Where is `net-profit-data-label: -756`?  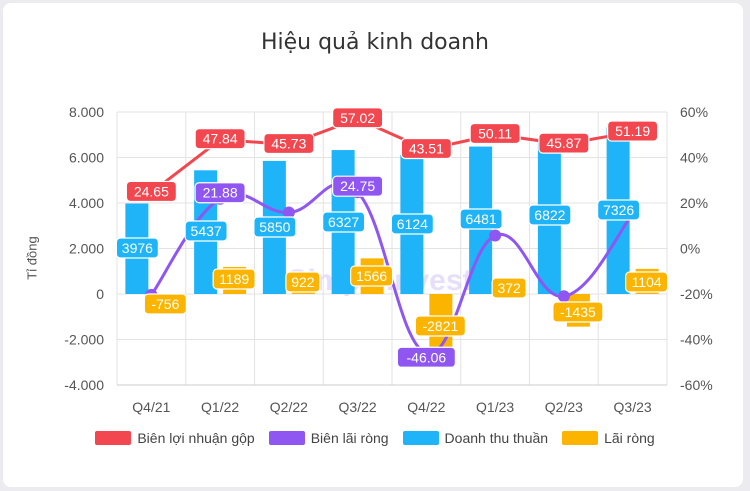
net-profit-data-label: -756 is located at coordinates (165, 304).